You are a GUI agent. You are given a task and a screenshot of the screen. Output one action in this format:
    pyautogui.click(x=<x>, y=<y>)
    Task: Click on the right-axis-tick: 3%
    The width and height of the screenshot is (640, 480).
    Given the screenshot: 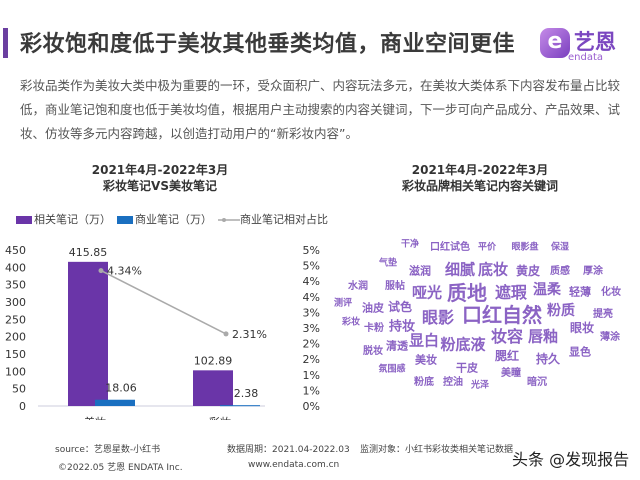 What is the action you would take?
    pyautogui.click(x=311, y=312)
    